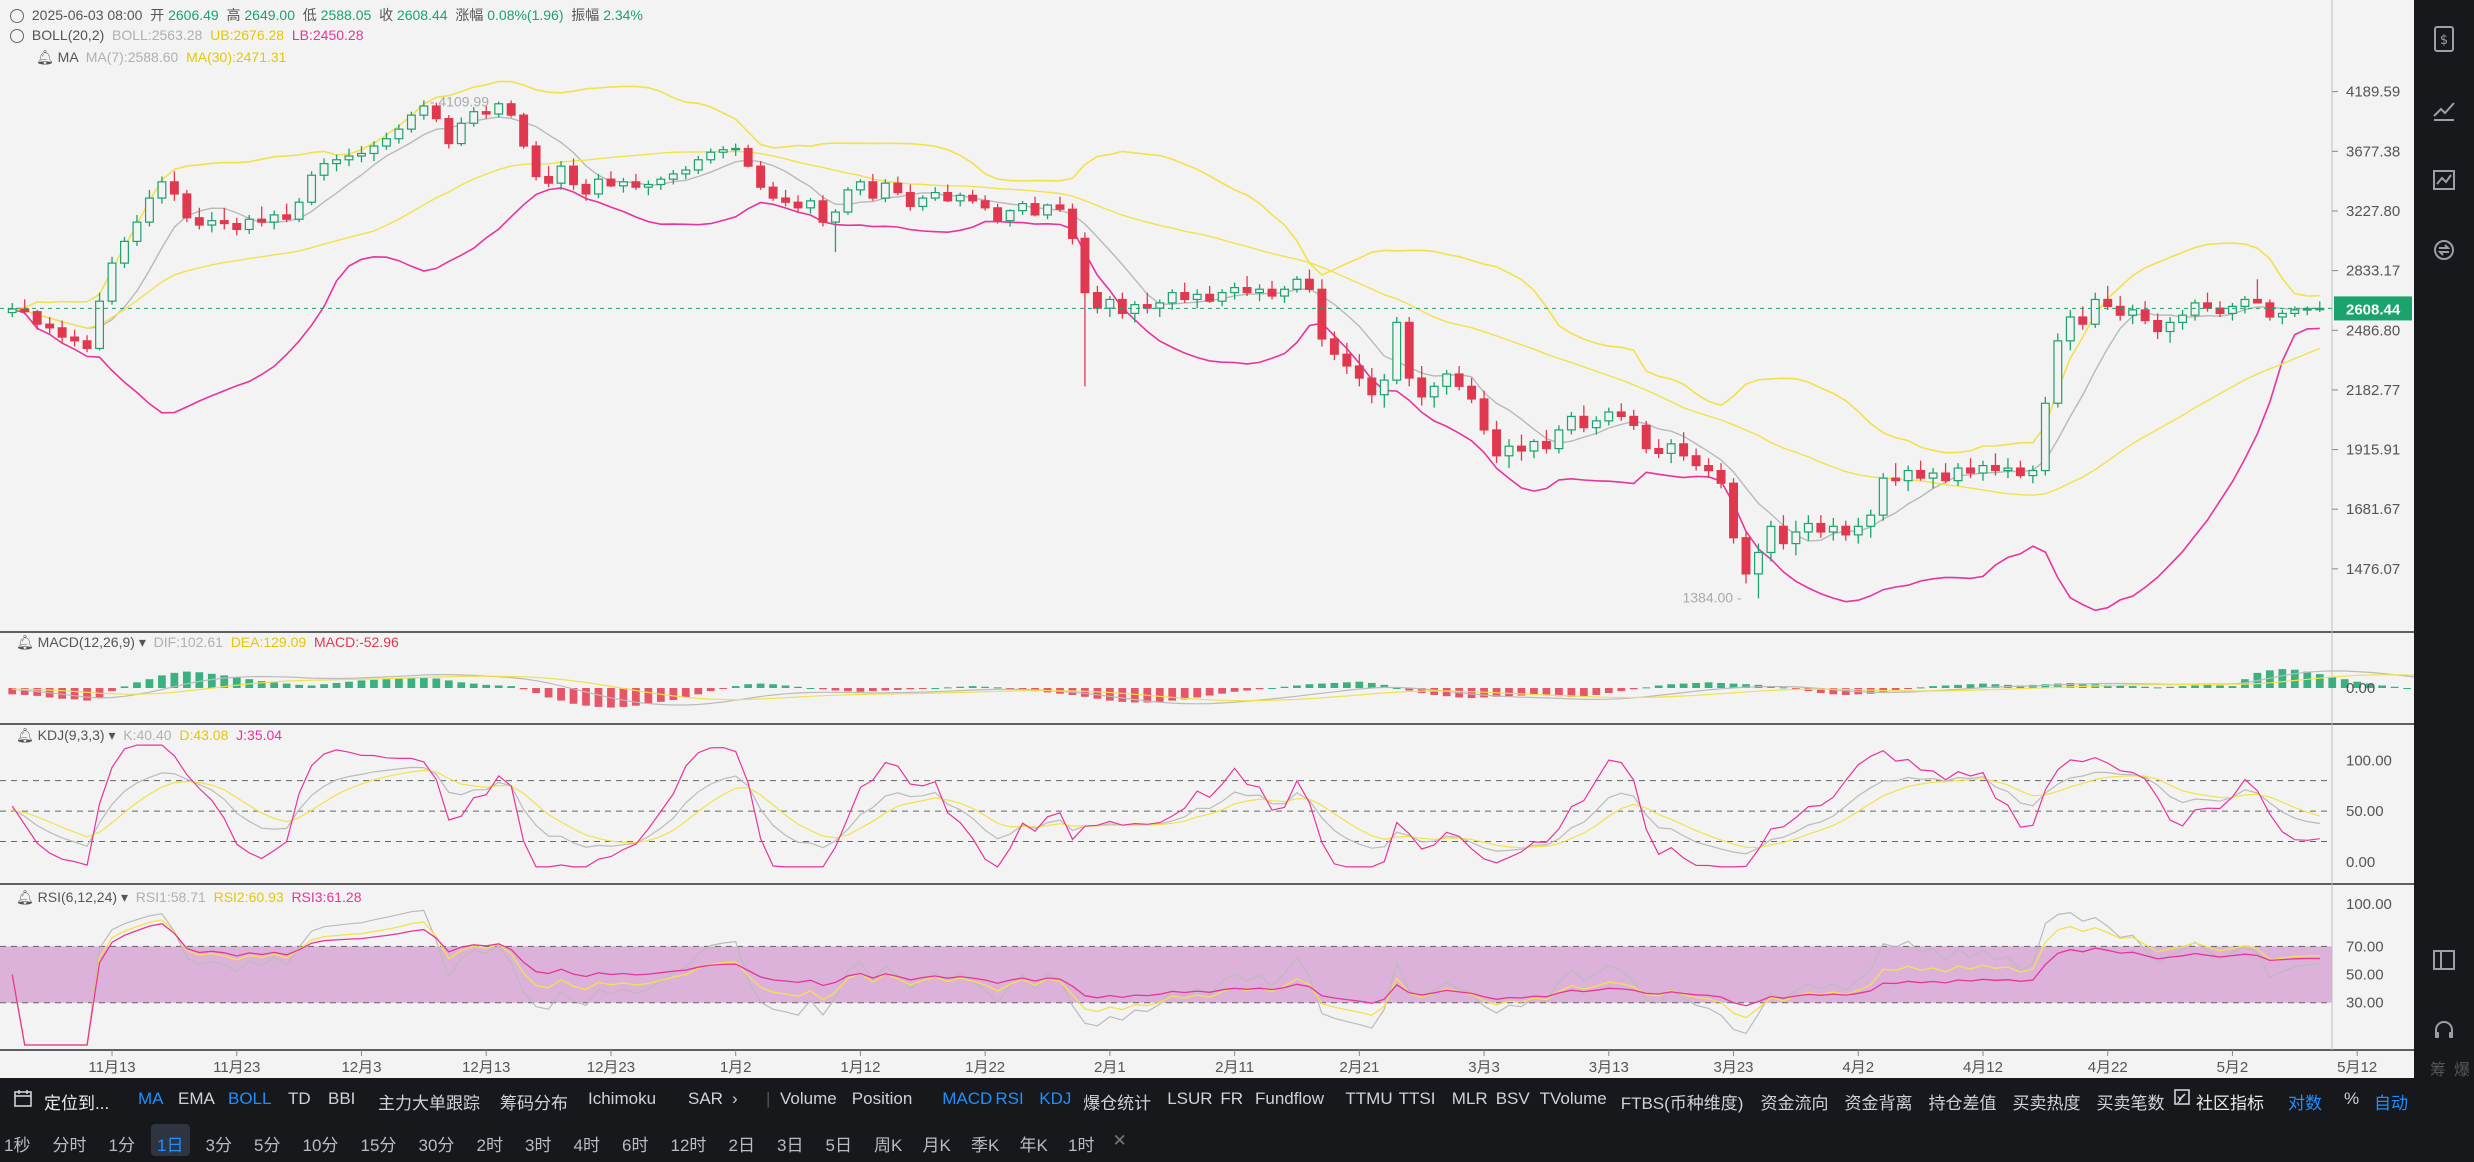 This screenshot has width=2474, height=1162. I want to click on main-indicator-ma: MA, so click(151, 1098).